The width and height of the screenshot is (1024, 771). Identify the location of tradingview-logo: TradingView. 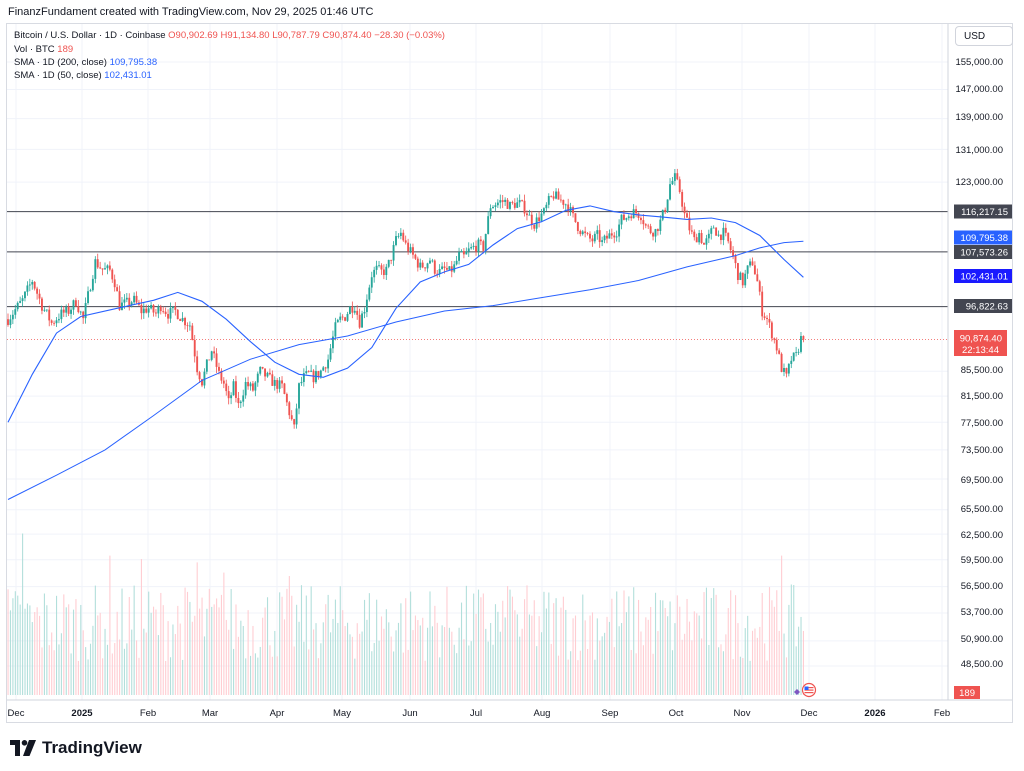
(76, 748).